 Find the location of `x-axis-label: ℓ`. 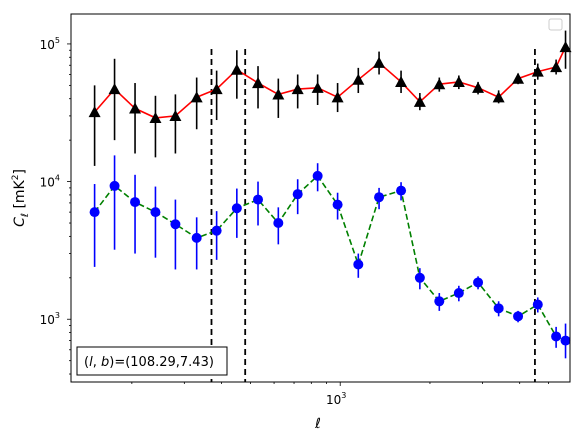

x-axis-label: ℓ is located at coordinates (317, 424).